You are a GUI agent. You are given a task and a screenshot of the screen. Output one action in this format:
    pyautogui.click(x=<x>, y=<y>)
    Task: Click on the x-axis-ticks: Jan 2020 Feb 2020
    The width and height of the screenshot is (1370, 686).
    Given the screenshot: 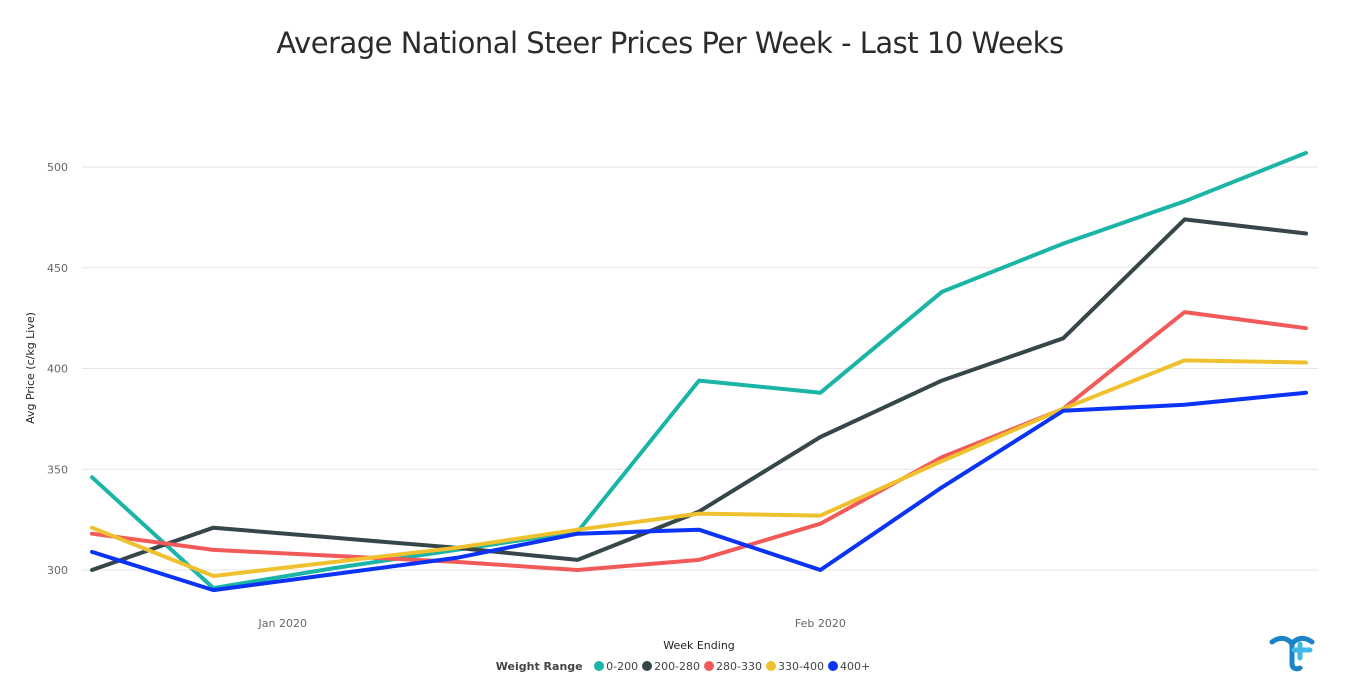 What is the action you would take?
    pyautogui.click(x=552, y=623)
    